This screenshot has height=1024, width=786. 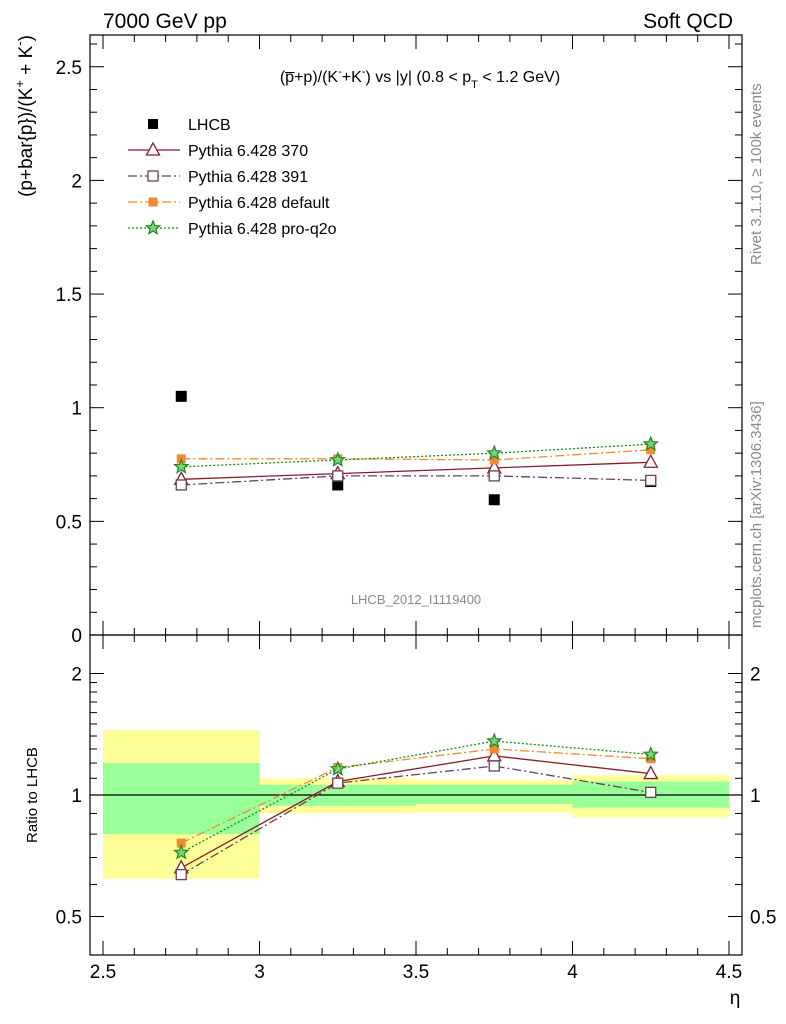 I want to click on y-tick-label: 2, so click(x=76, y=181).